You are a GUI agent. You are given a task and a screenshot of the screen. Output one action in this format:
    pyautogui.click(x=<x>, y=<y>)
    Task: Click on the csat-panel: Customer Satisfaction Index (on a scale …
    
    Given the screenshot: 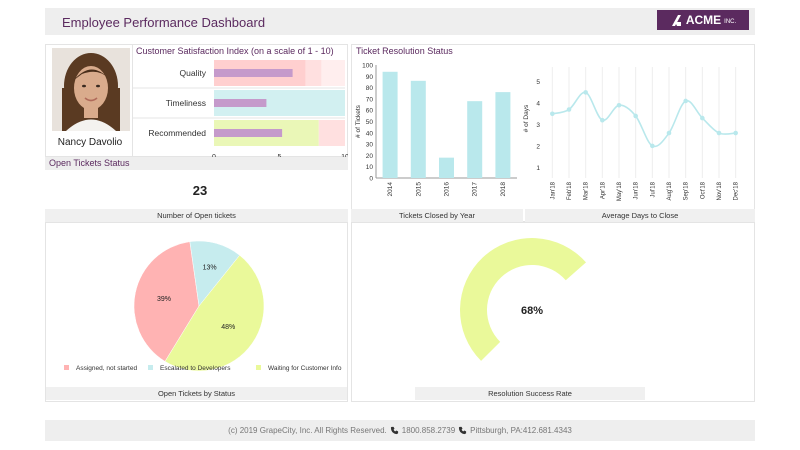 What is the action you would take?
    pyautogui.click(x=240, y=101)
    